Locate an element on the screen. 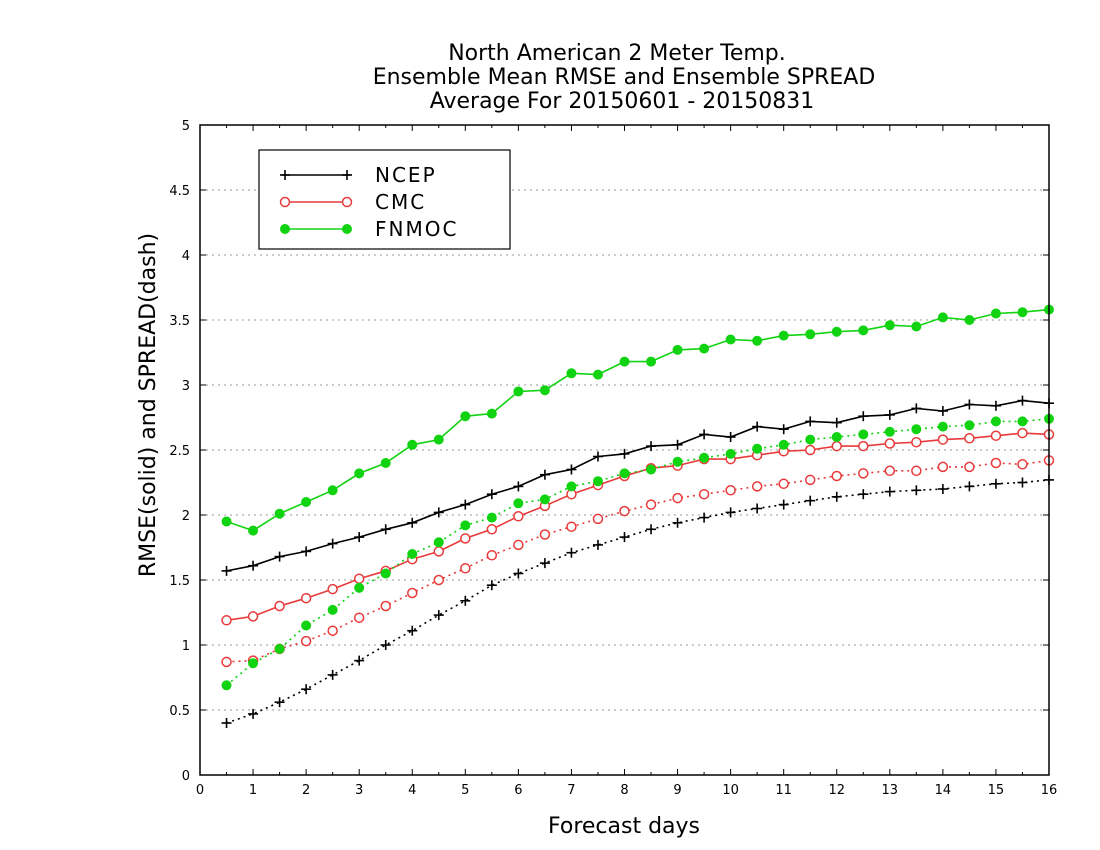  x-tick-label: 2 is located at coordinates (306, 790).